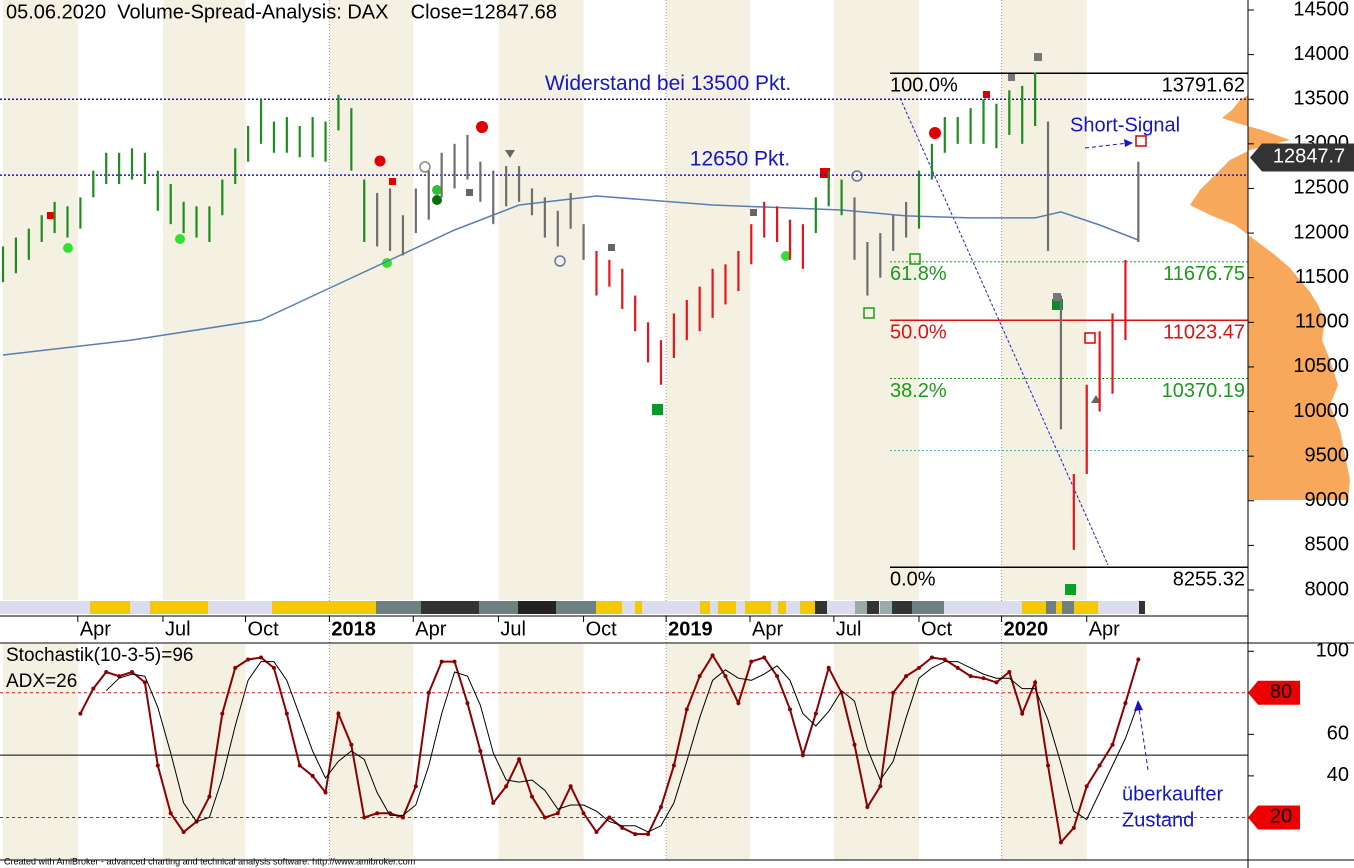  I want to click on indicator-subtitle: ADX=26, so click(41, 681).